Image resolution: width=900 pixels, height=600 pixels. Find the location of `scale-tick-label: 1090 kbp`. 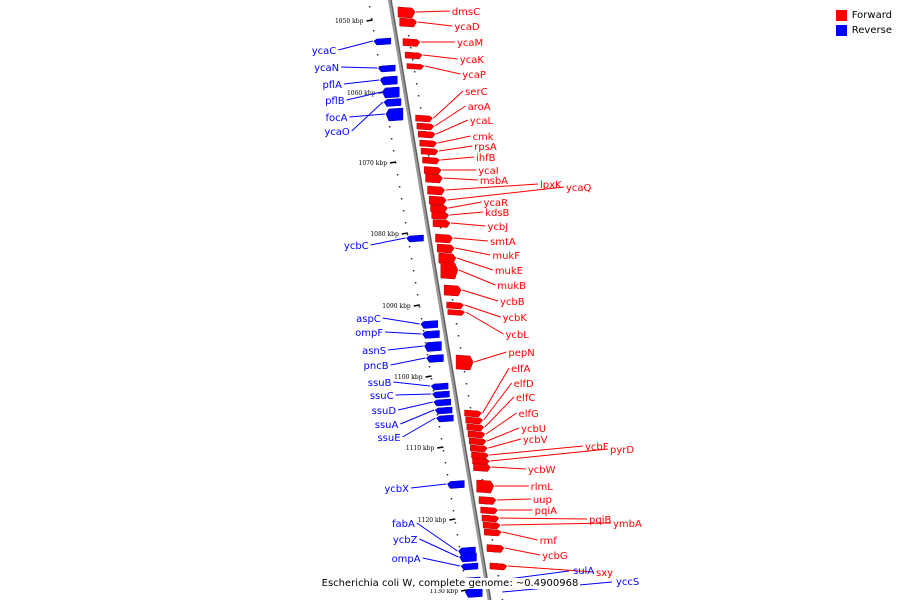

scale-tick-label: 1090 kbp is located at coordinates (396, 306).